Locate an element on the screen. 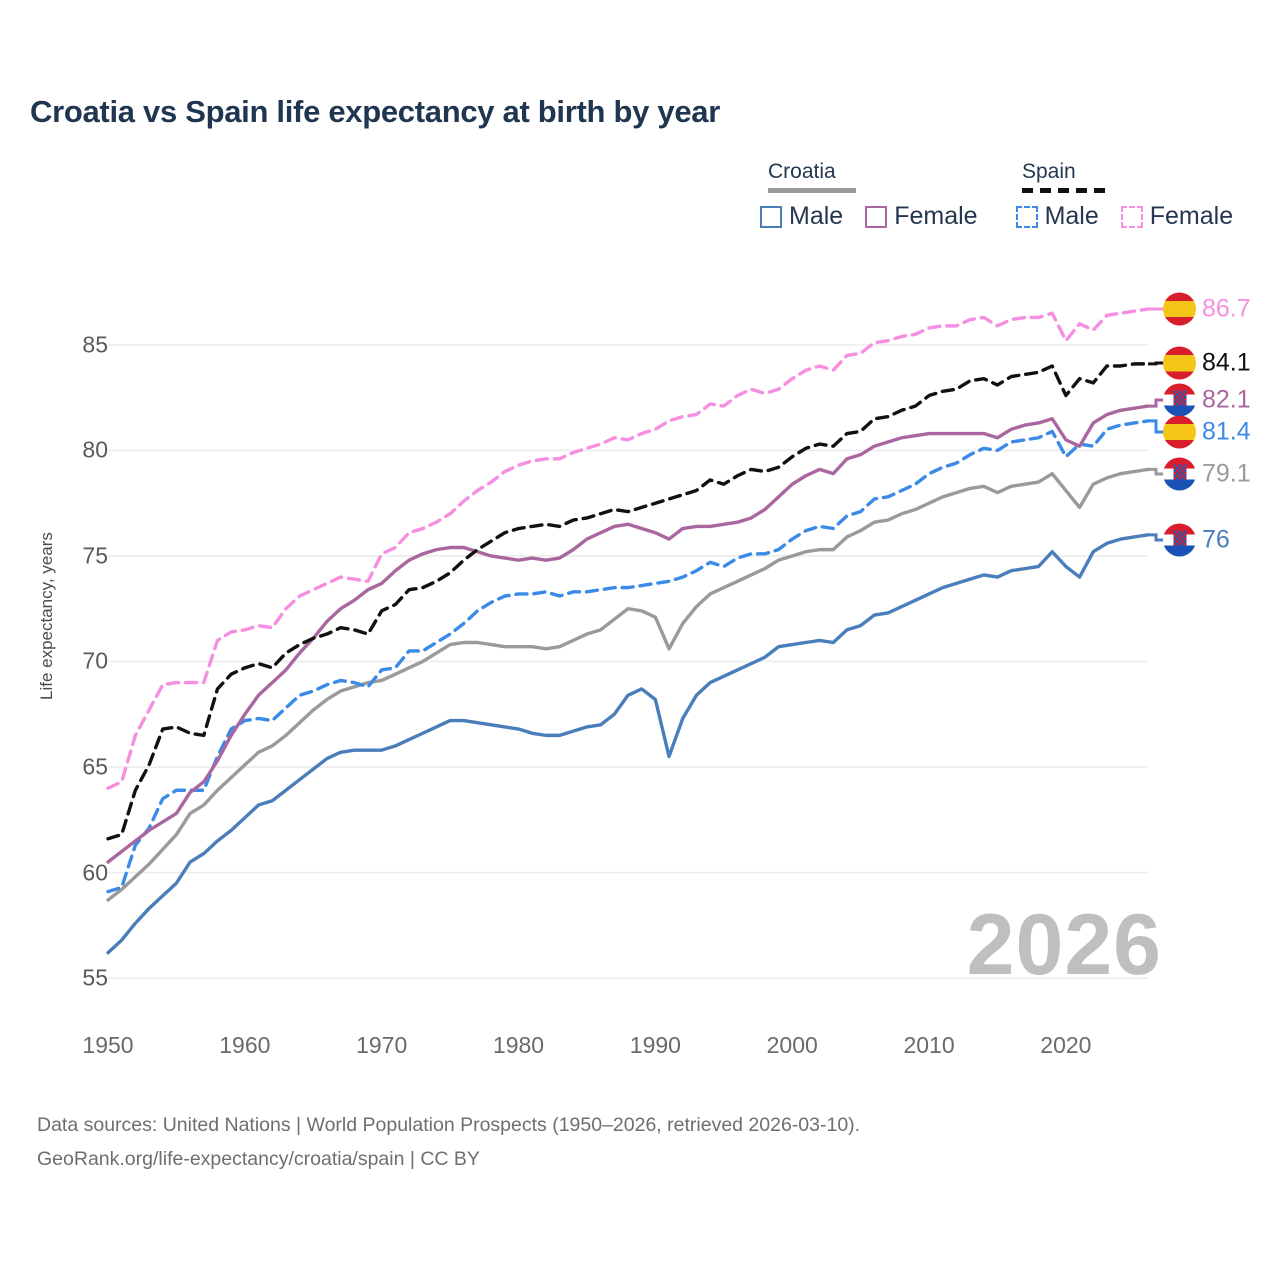  end-label-spain-male: 81.4 is located at coordinates (1207, 432).